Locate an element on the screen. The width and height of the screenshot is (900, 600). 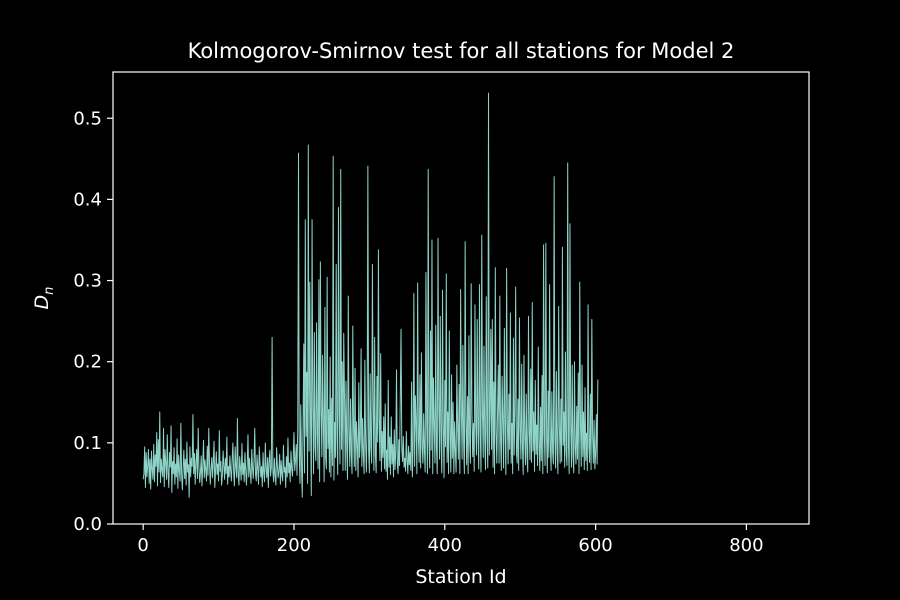
y-tick-label: 0.4 is located at coordinates (87, 199).